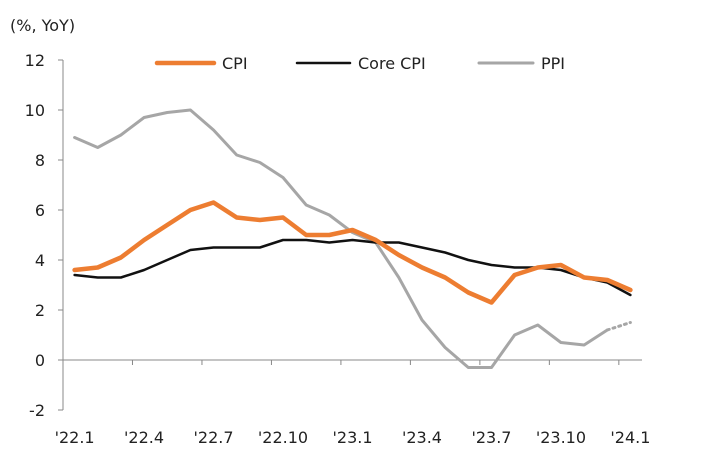  I want to click on x-tick-label: '22.1, so click(75, 437).